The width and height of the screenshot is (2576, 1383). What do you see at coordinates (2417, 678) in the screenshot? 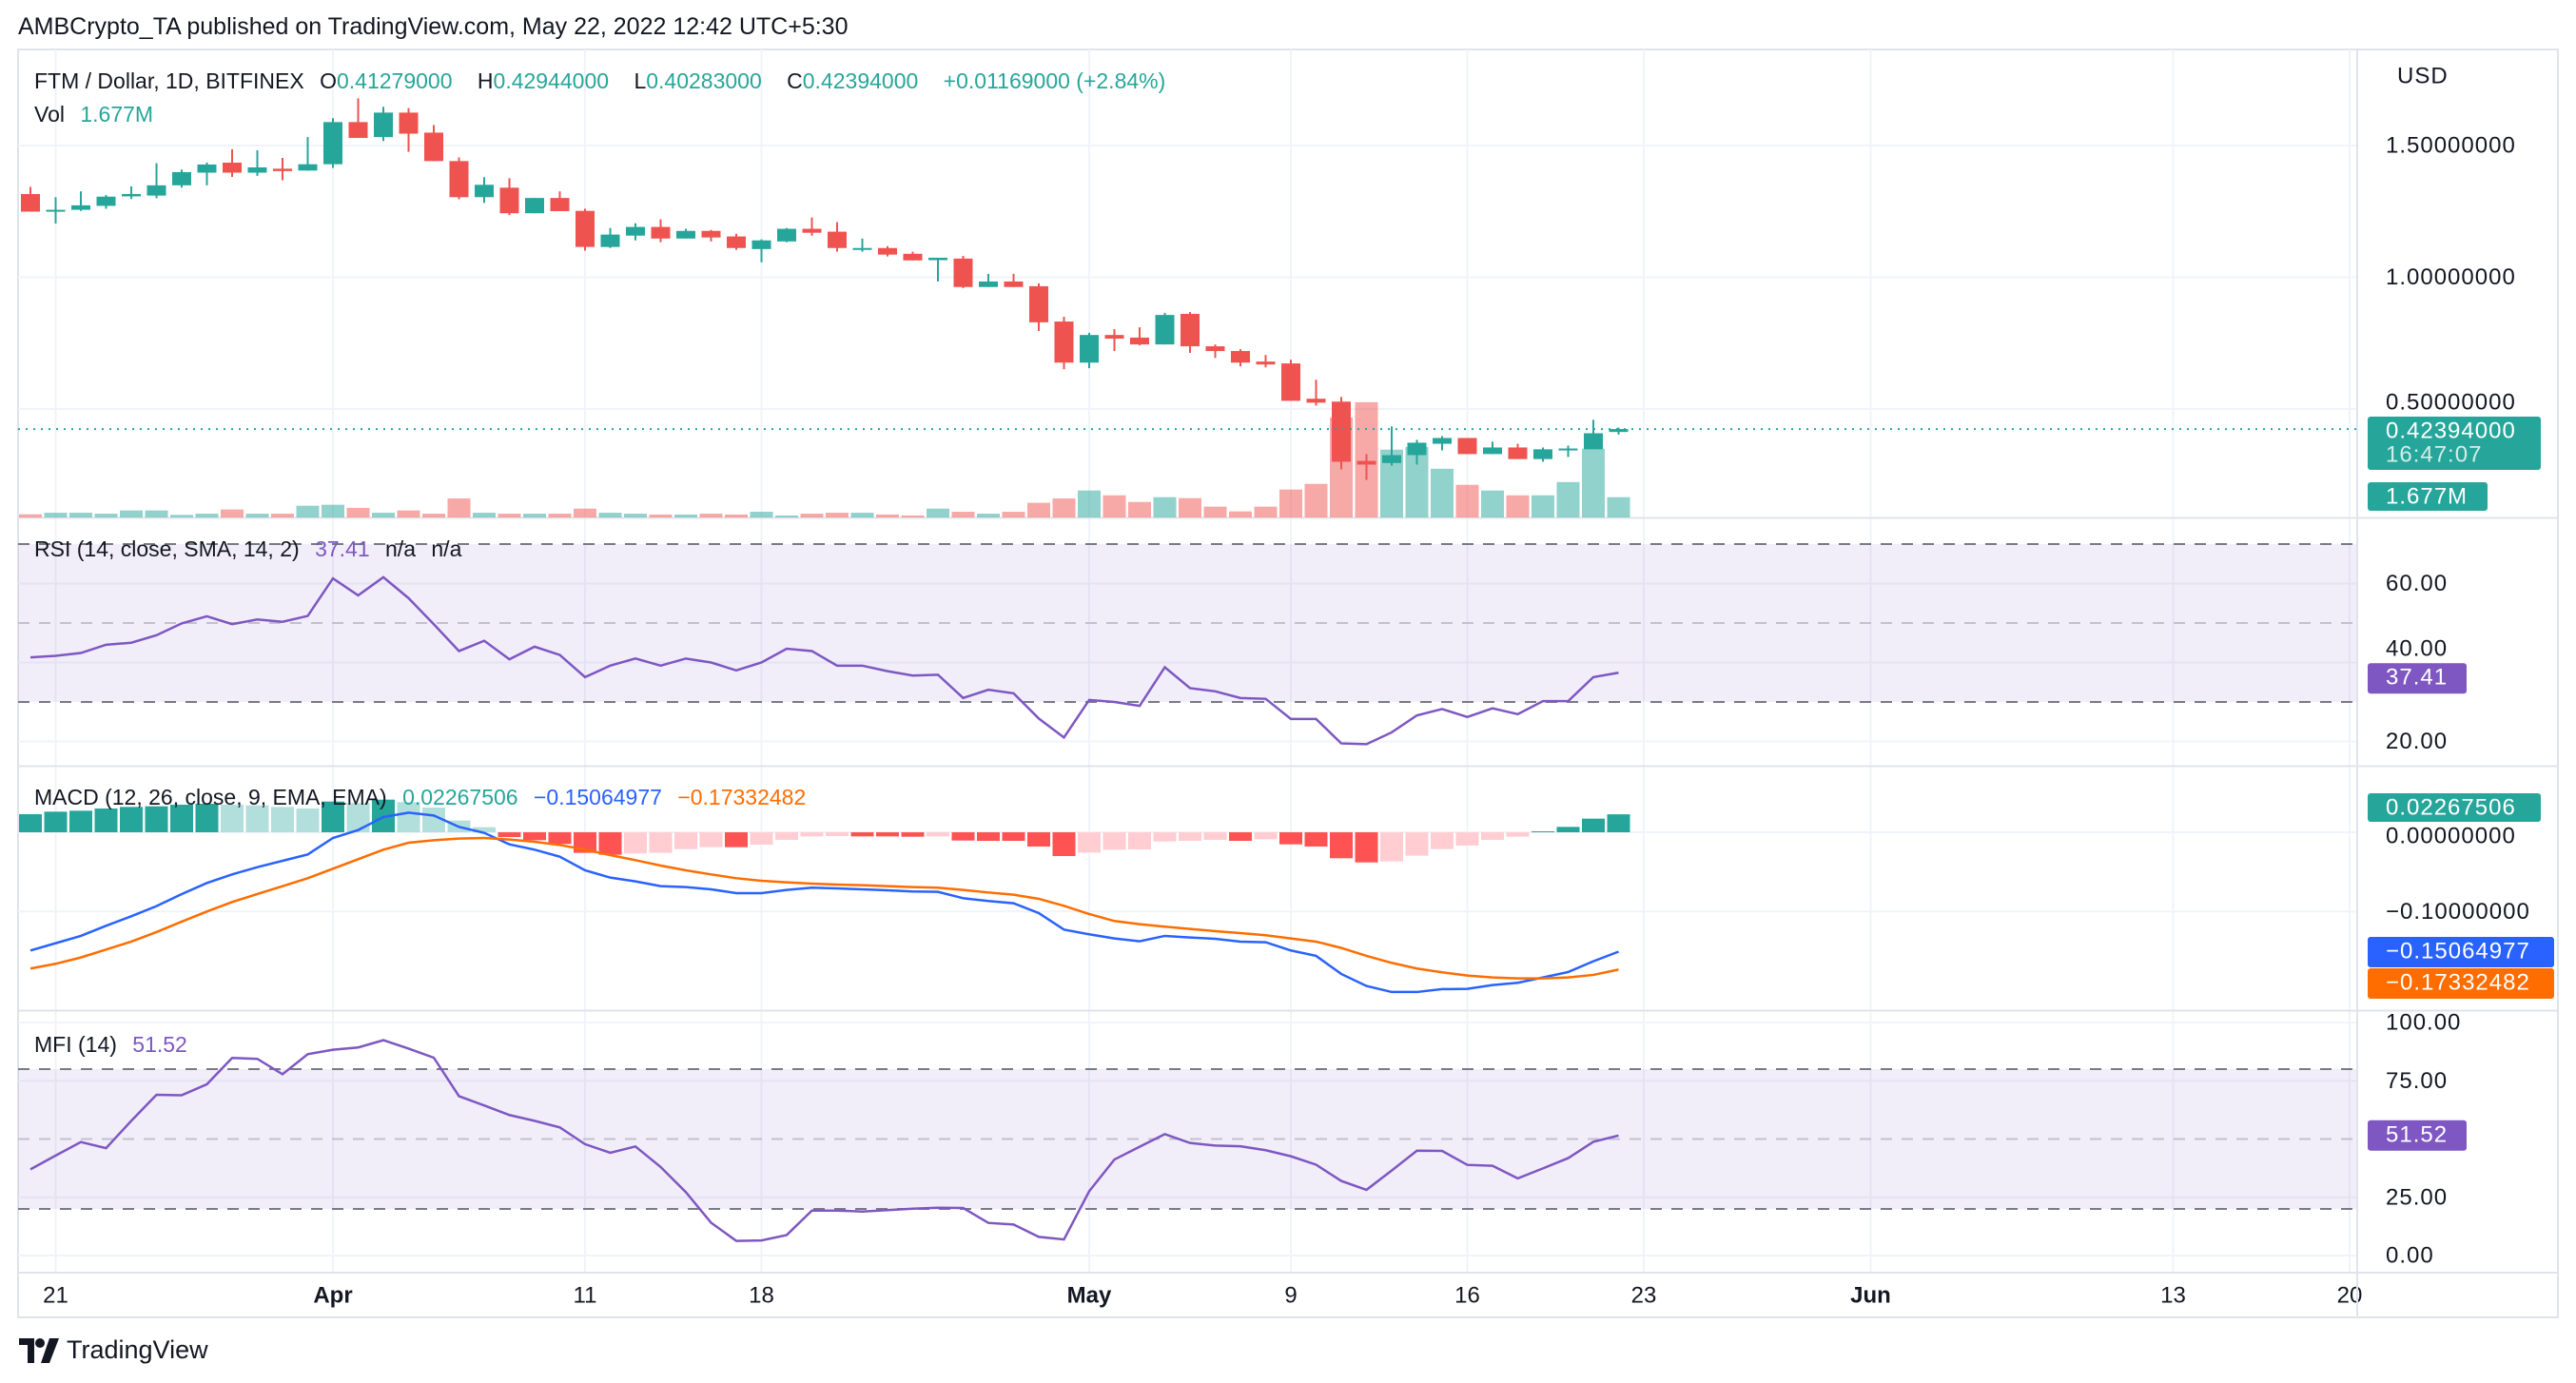
I see `rsi-tag-text: 37.41` at bounding box center [2417, 678].